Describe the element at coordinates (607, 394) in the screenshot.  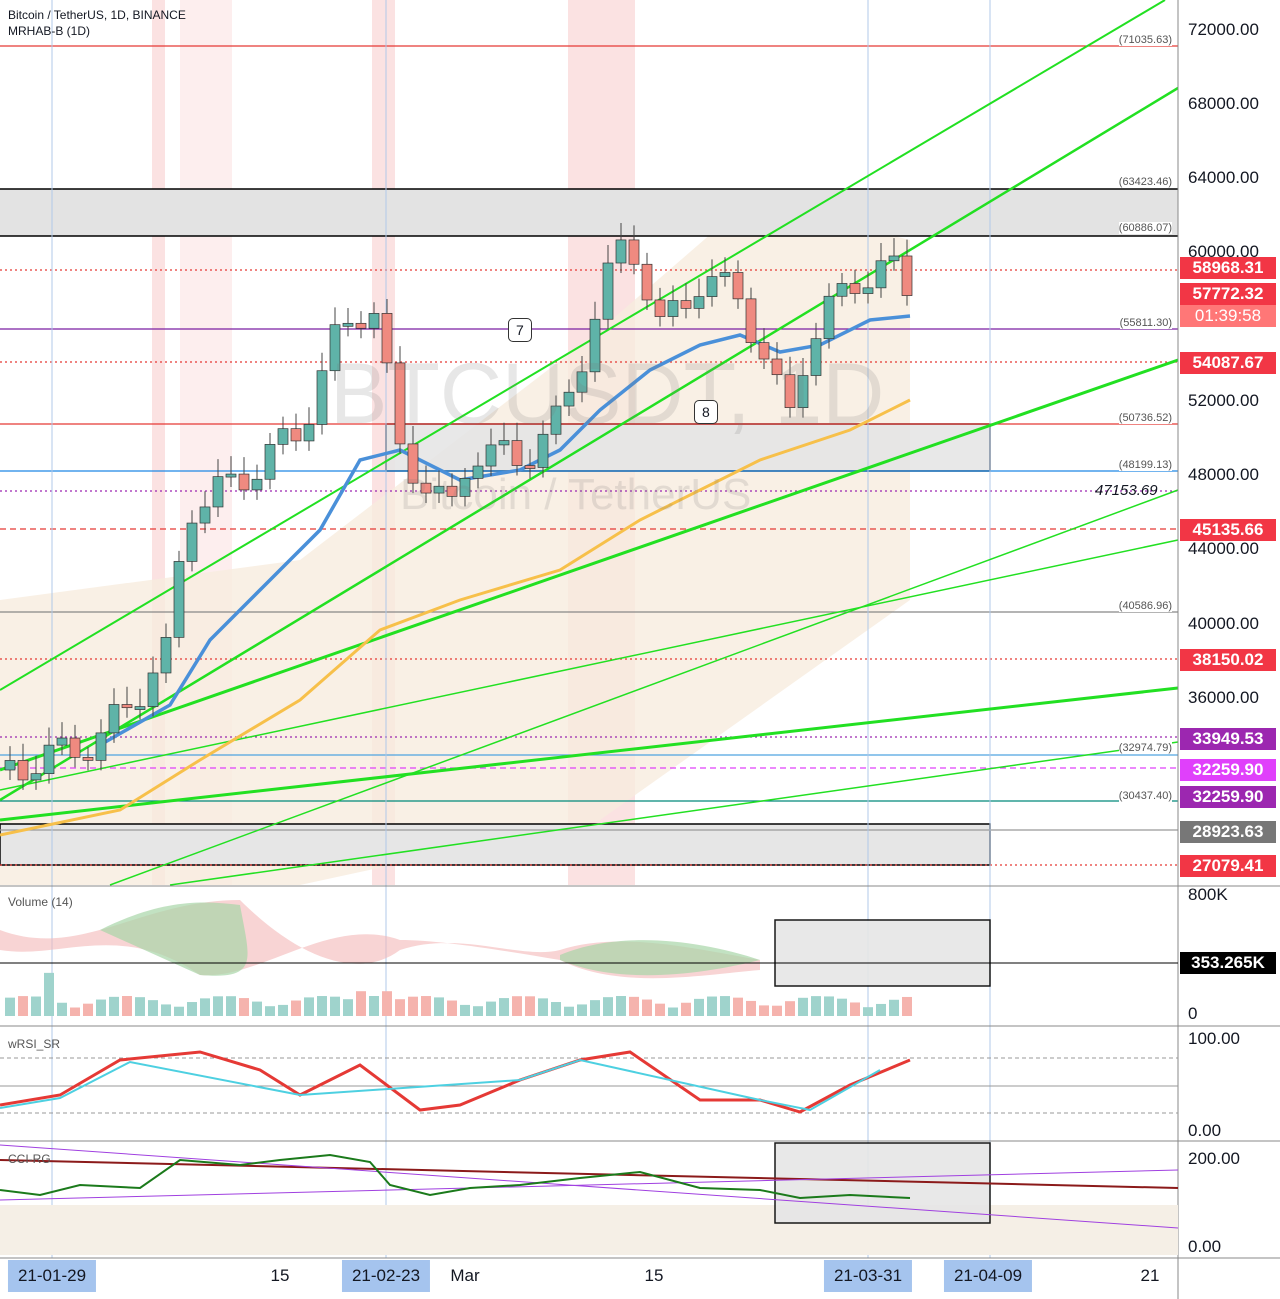
I see `watermark-symbol: BTCUSDT, 1D` at that location.